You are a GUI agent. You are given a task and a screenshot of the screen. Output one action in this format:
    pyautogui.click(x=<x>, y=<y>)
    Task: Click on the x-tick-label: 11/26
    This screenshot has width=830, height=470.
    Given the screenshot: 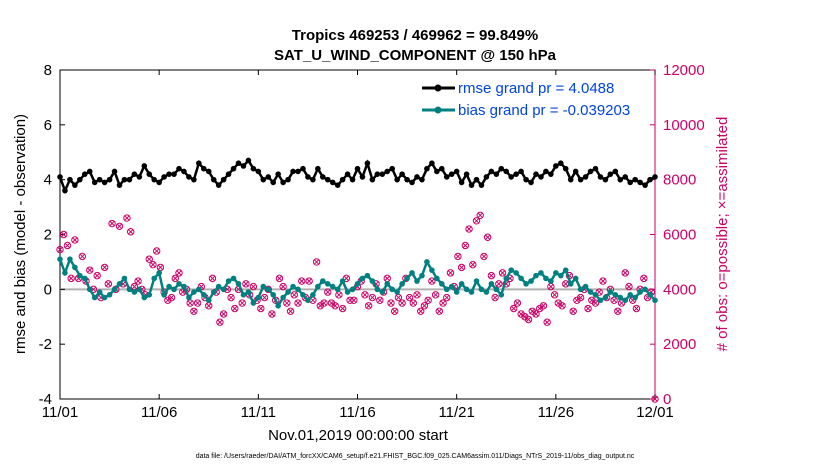 What is the action you would take?
    pyautogui.click(x=556, y=412)
    